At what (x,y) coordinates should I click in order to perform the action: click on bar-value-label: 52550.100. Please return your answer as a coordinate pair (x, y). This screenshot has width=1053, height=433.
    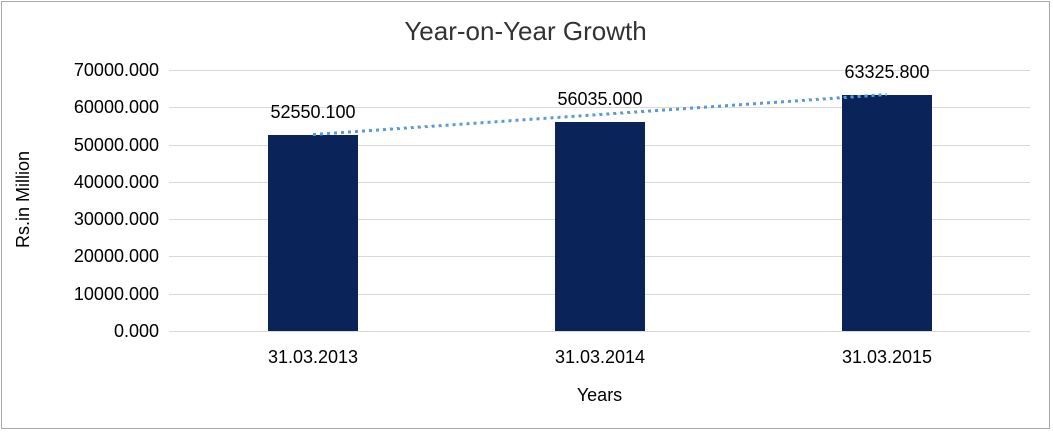
    Looking at the image, I should click on (313, 112).